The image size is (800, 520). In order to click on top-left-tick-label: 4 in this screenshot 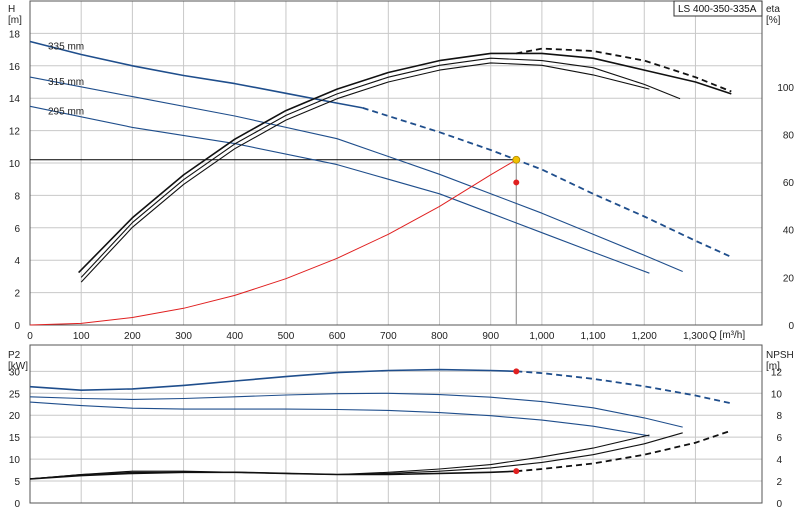, I will do `click(17, 261)`.